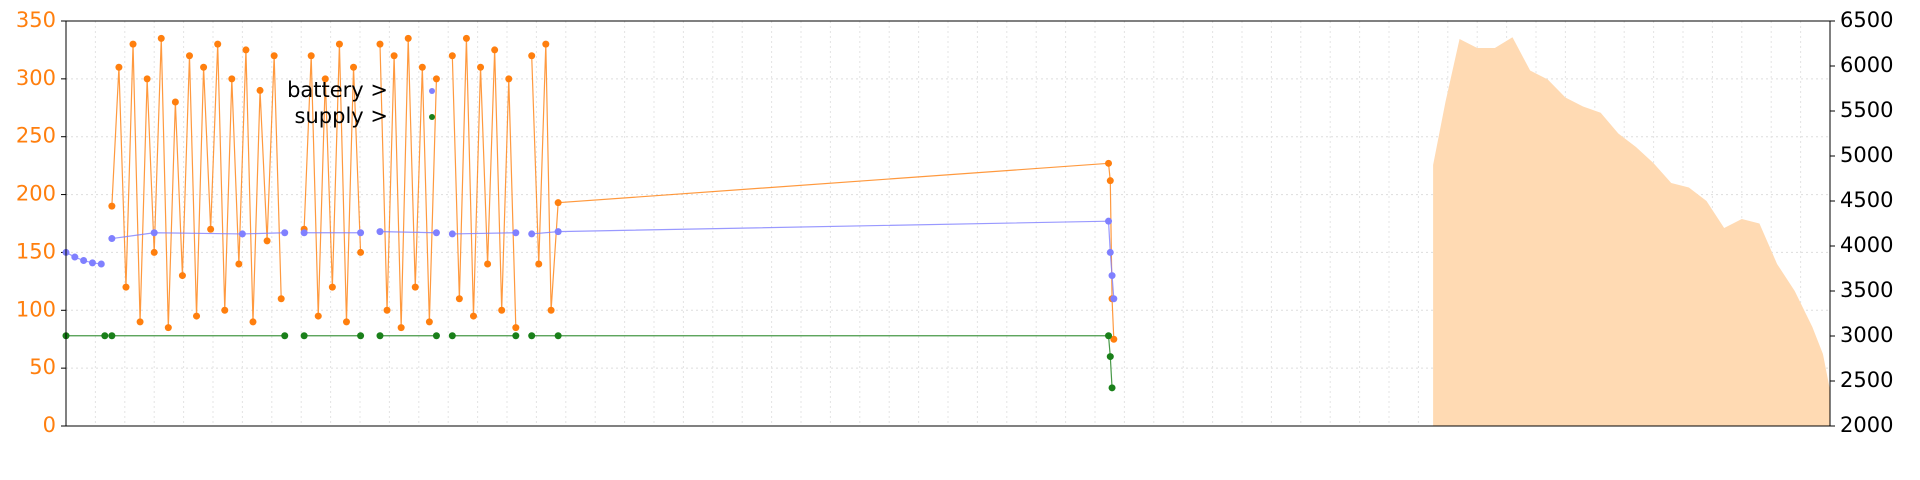 Image resolution: width=1920 pixels, height=480 pixels. What do you see at coordinates (36, 194) in the screenshot?
I see `y-tick-label: 200` at bounding box center [36, 194].